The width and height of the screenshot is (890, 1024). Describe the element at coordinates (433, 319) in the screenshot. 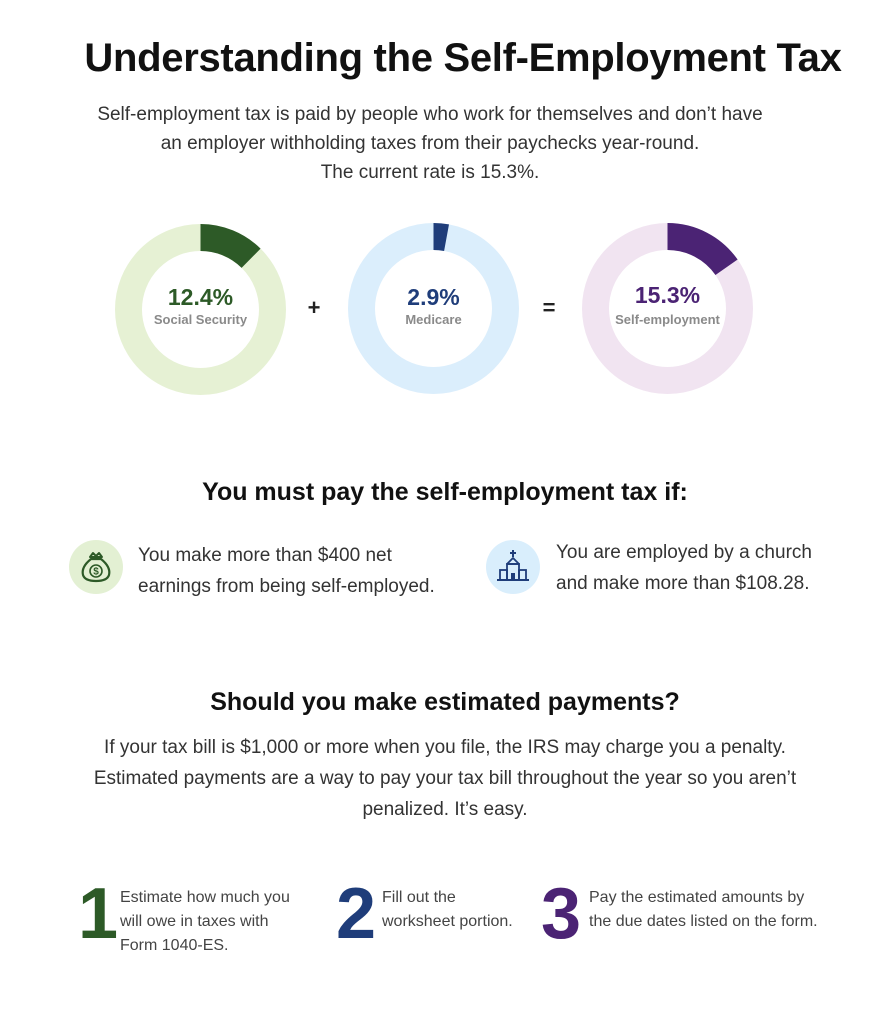

I see `medicare-label: Medicare` at that location.